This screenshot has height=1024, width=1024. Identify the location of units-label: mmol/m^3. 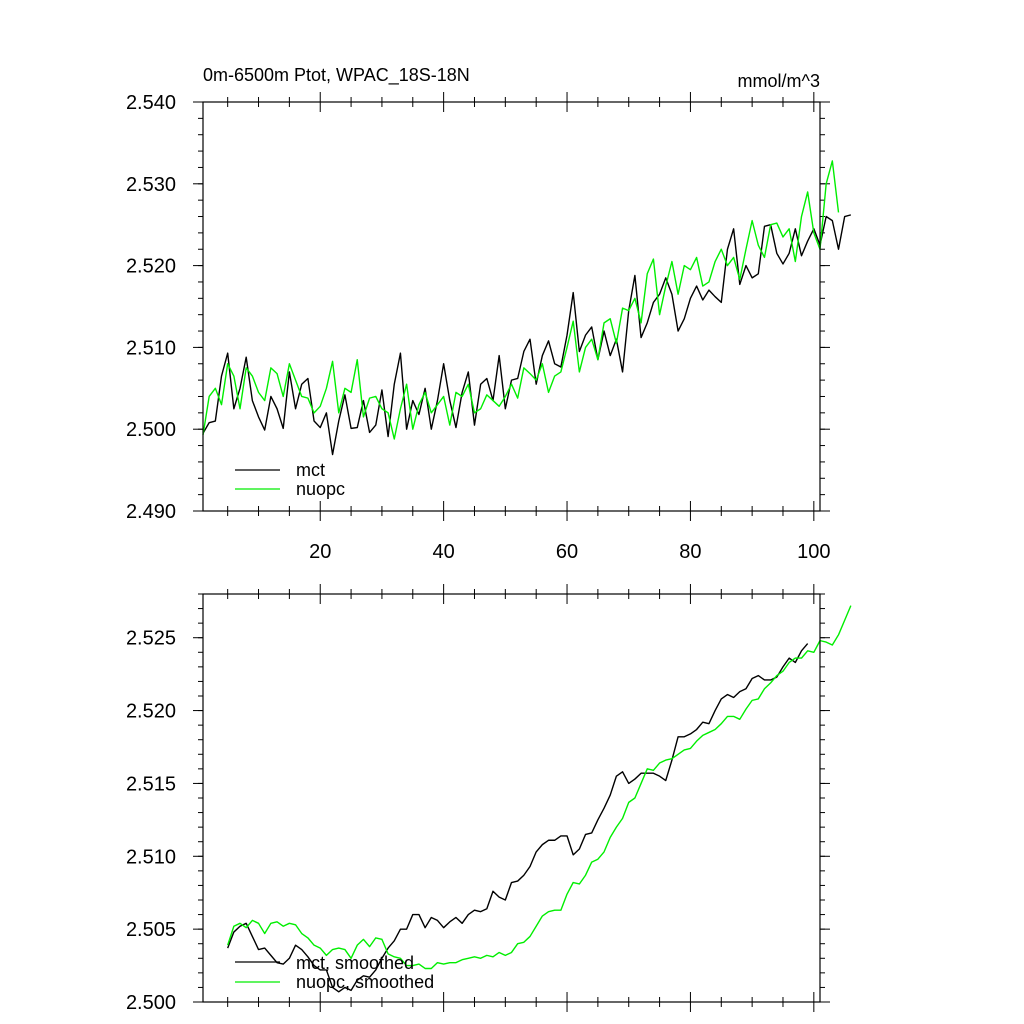
(779, 81).